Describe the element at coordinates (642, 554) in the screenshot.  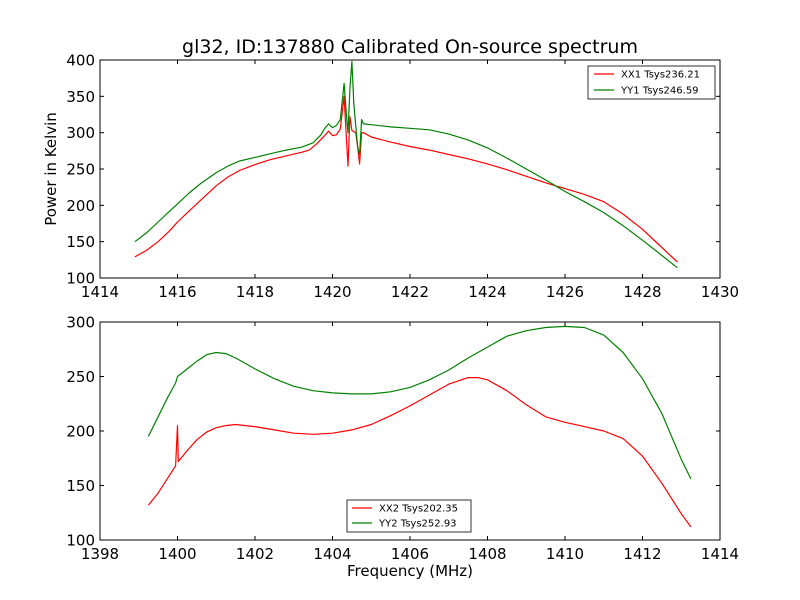
I see `x-tick-label: 1412` at that location.